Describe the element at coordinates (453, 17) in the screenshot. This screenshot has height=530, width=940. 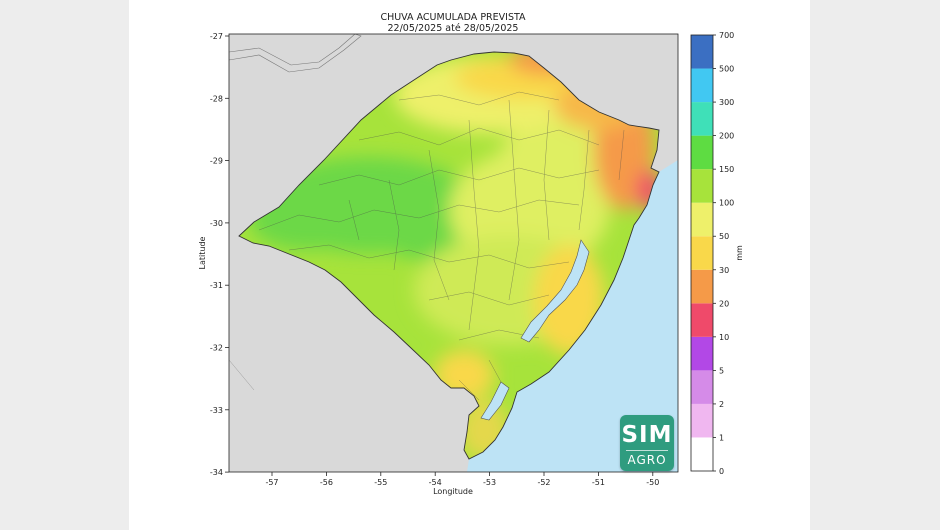
I see `map-title: CHUVA ACUMULADA PREVISTA` at that location.